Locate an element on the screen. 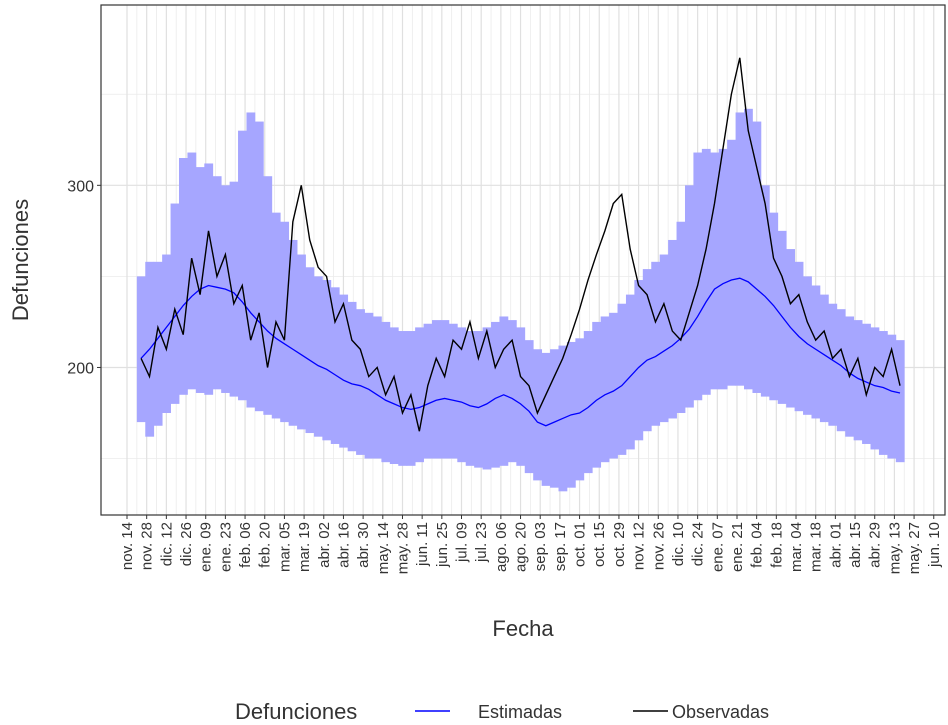 The width and height of the screenshot is (948, 725). x-tick-label: jul. 23 is located at coordinates (481, 542).